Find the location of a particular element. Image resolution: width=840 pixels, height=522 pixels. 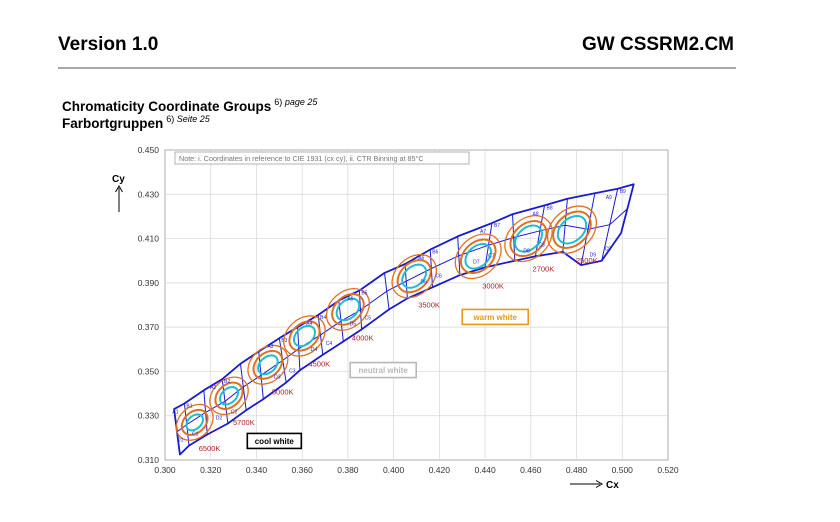

bin-label: B1 is located at coordinates (189, 407).